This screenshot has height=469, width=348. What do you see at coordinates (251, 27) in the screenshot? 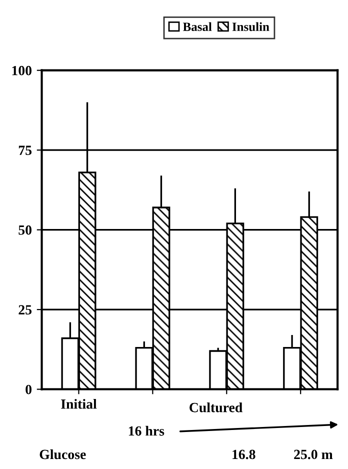
I see `legend-label: Insulin` at bounding box center [251, 27].